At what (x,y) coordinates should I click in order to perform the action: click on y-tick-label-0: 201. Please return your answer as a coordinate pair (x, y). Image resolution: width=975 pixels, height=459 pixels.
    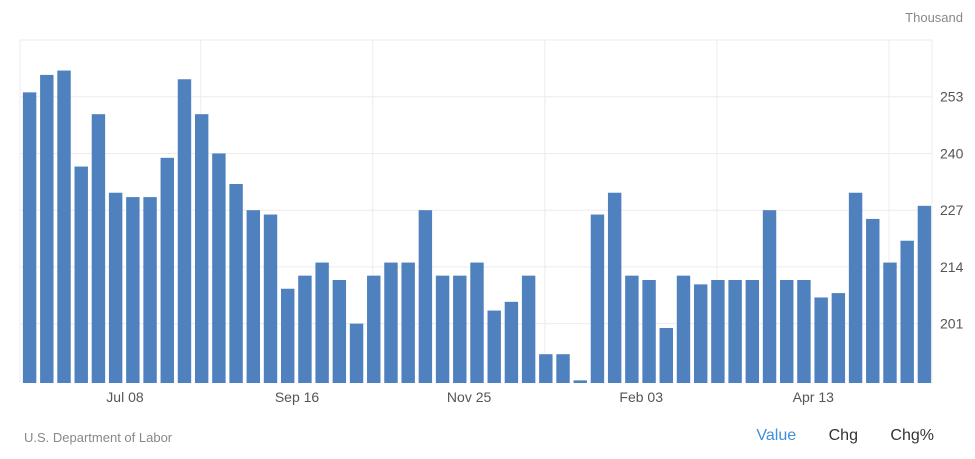
    Looking at the image, I should click on (952, 324).